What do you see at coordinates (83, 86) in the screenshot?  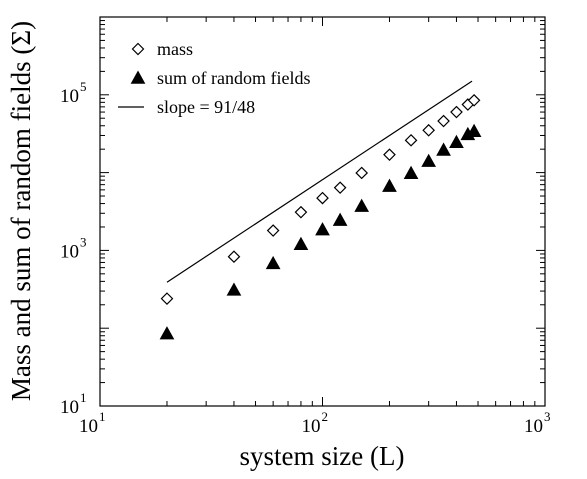 I see `svg-text: 5` at bounding box center [83, 86].